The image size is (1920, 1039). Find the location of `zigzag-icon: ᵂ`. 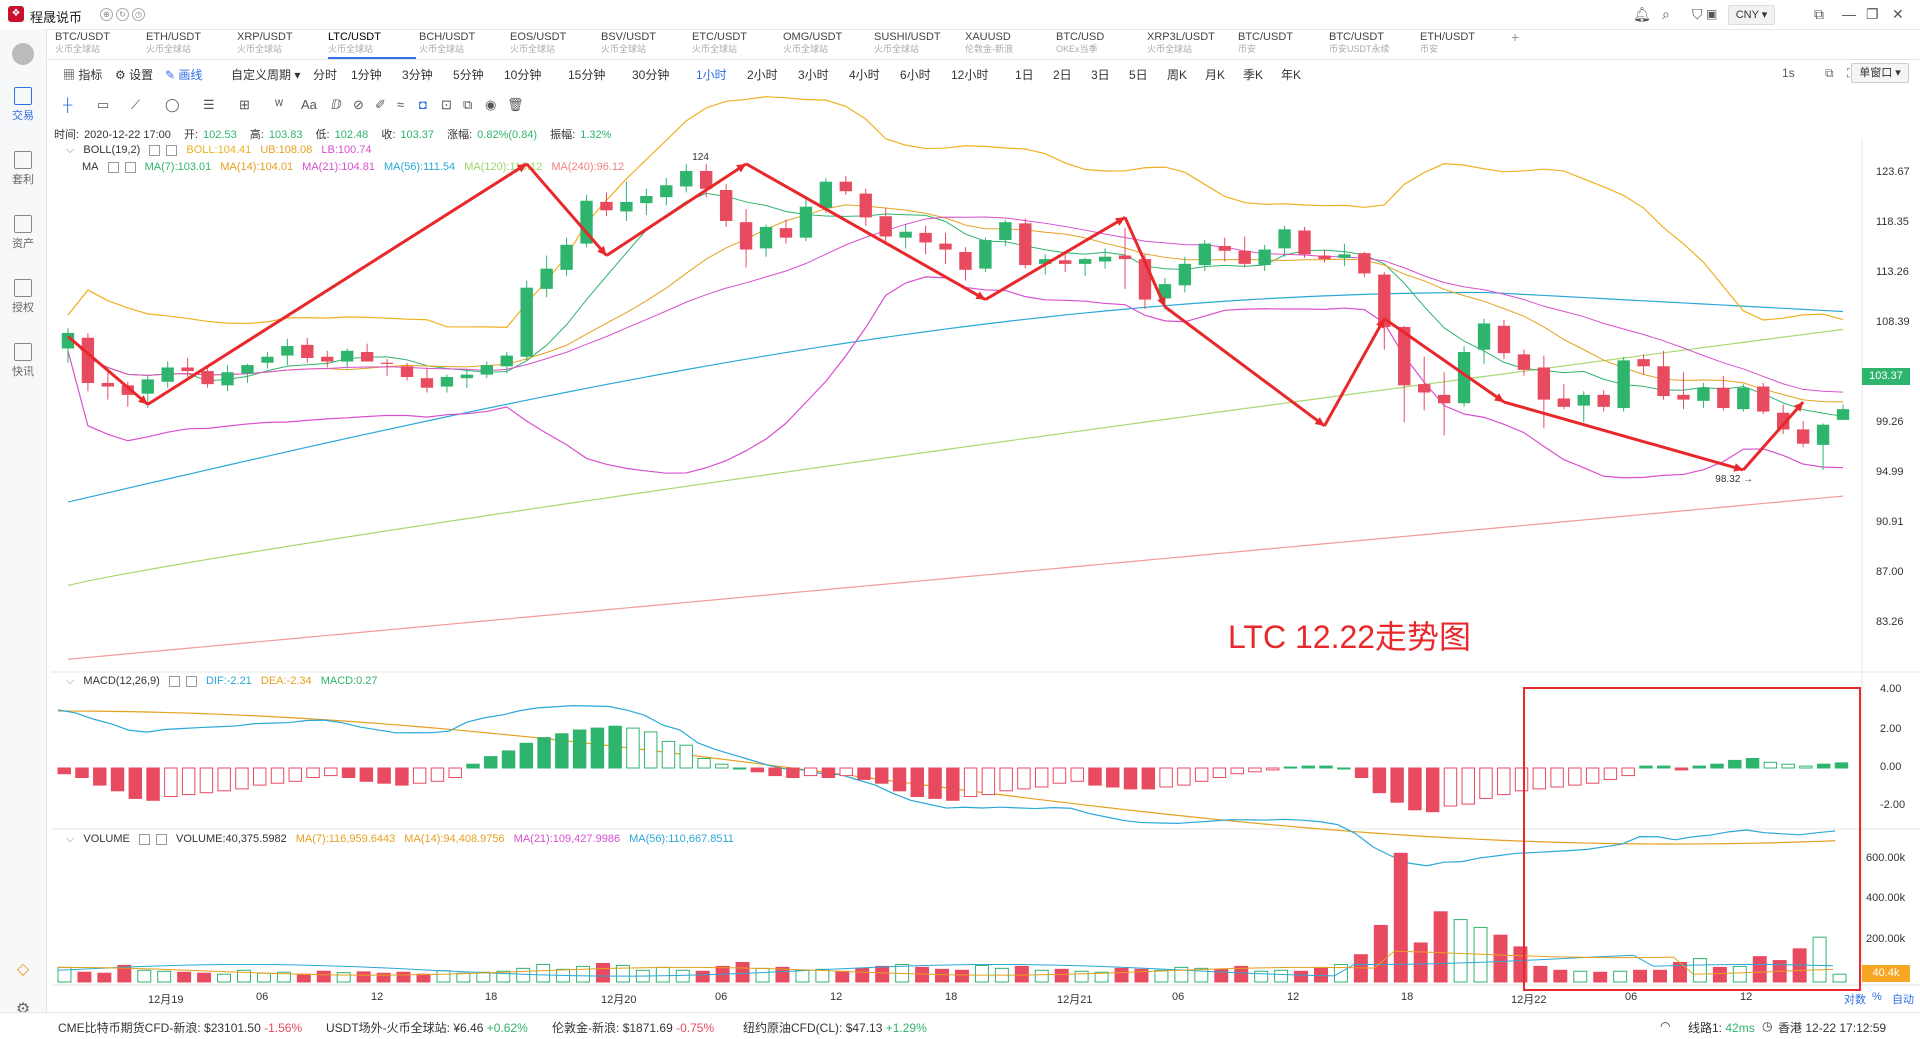

zigzag-icon: ᵂ is located at coordinates (279, 104).